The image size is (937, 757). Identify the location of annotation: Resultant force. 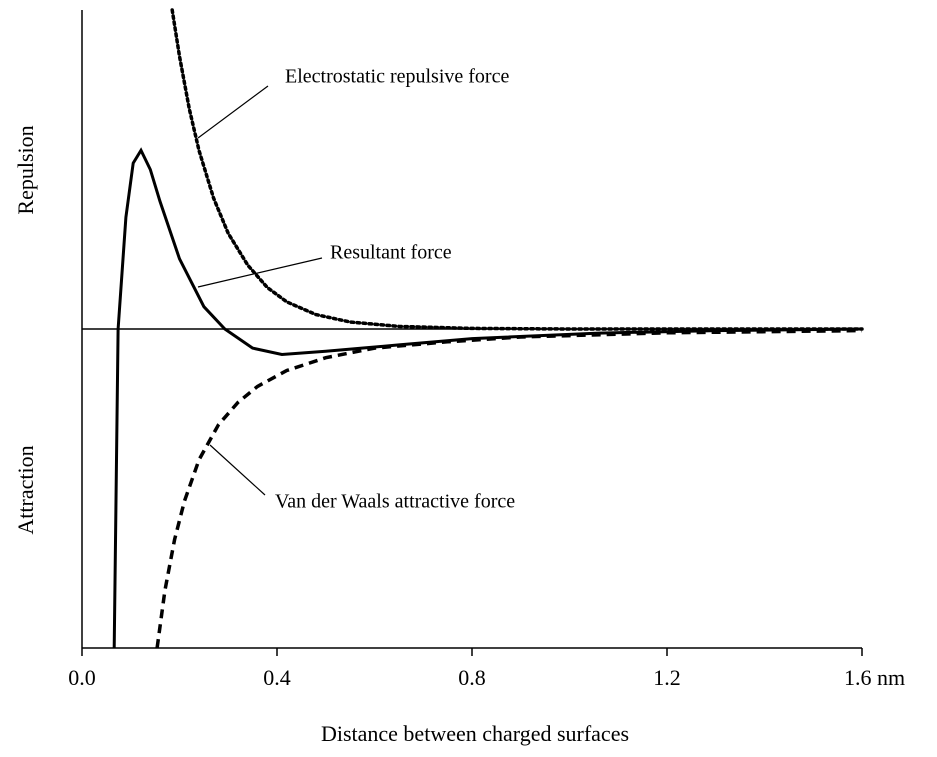
(391, 253).